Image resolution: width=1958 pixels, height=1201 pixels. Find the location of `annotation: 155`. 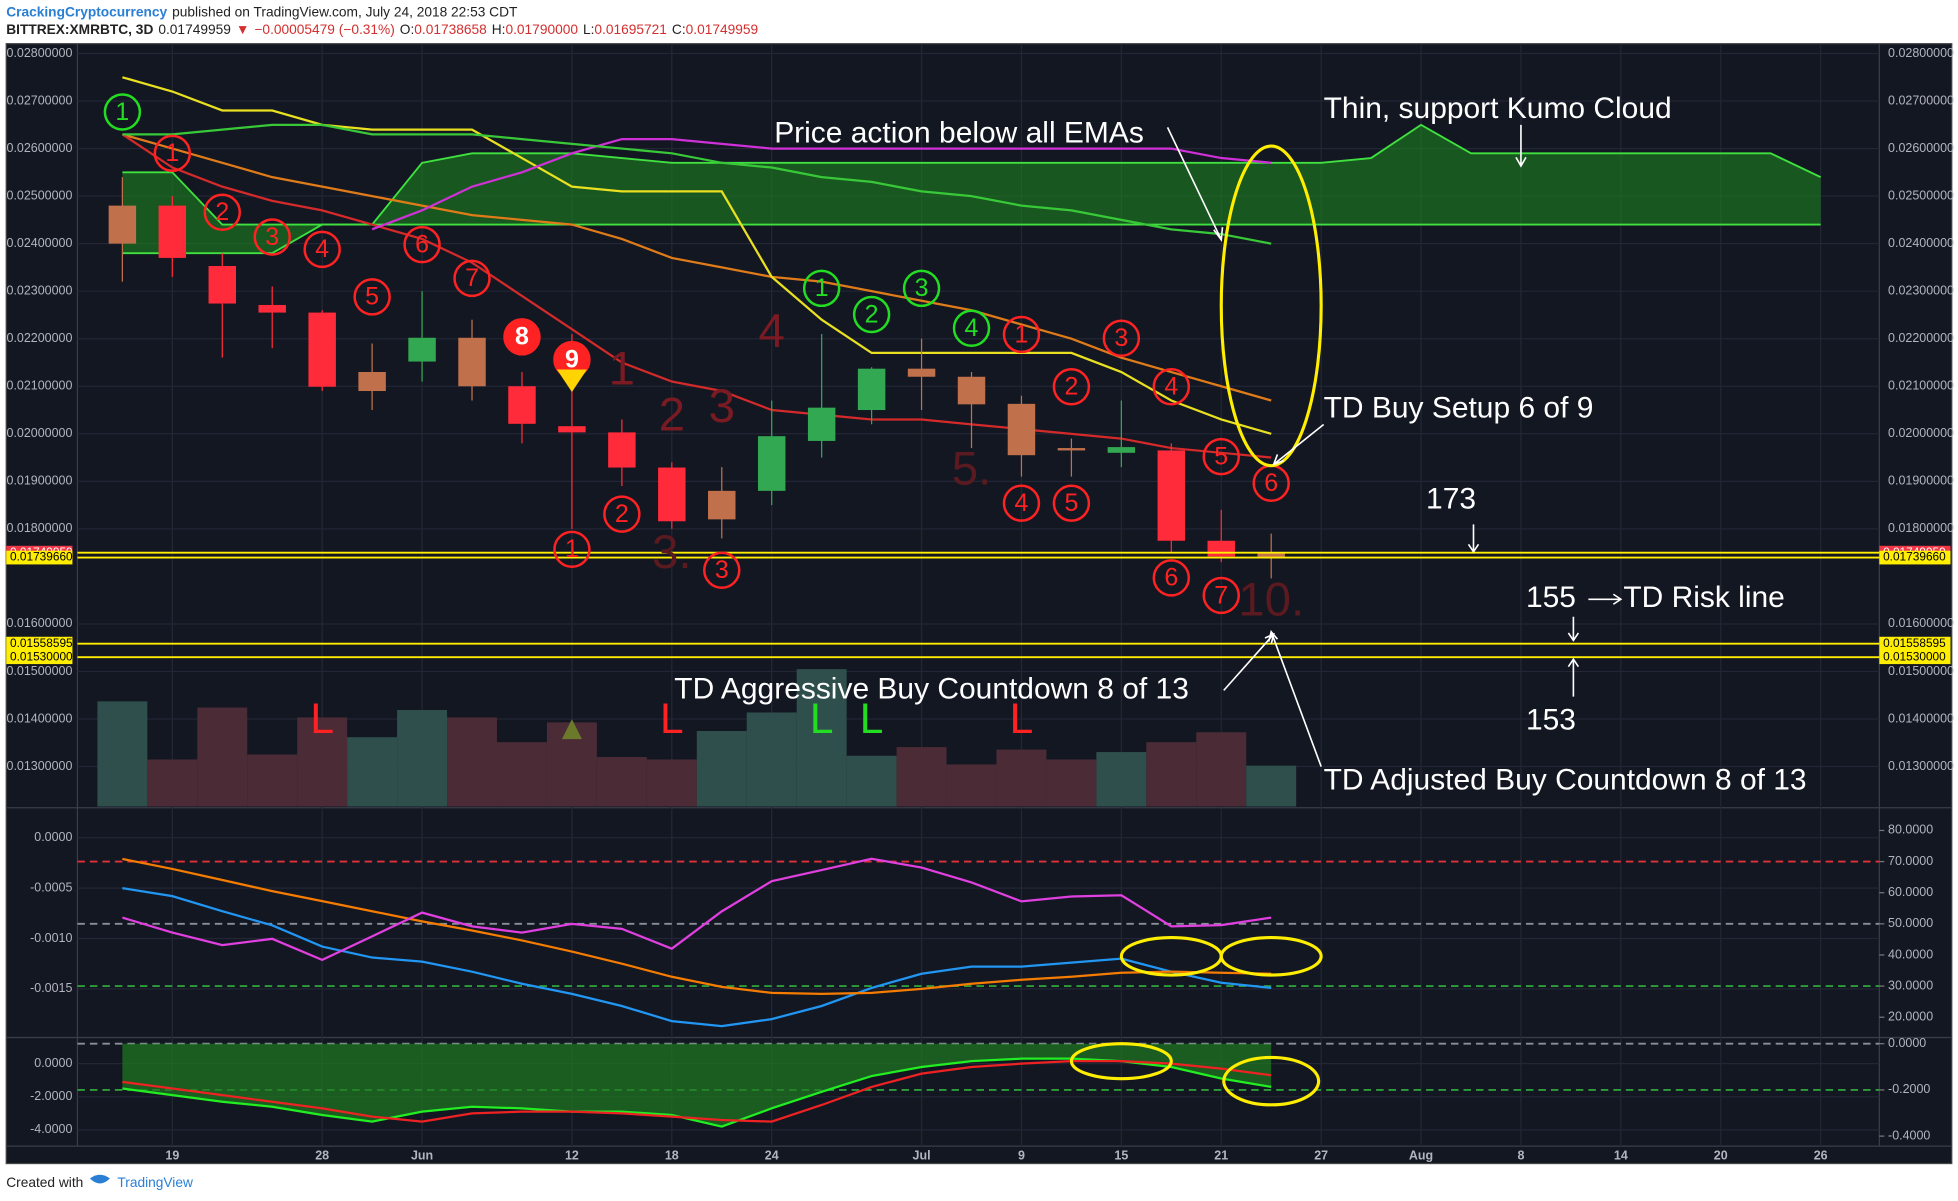

annotation: 155 is located at coordinates (1551, 597).